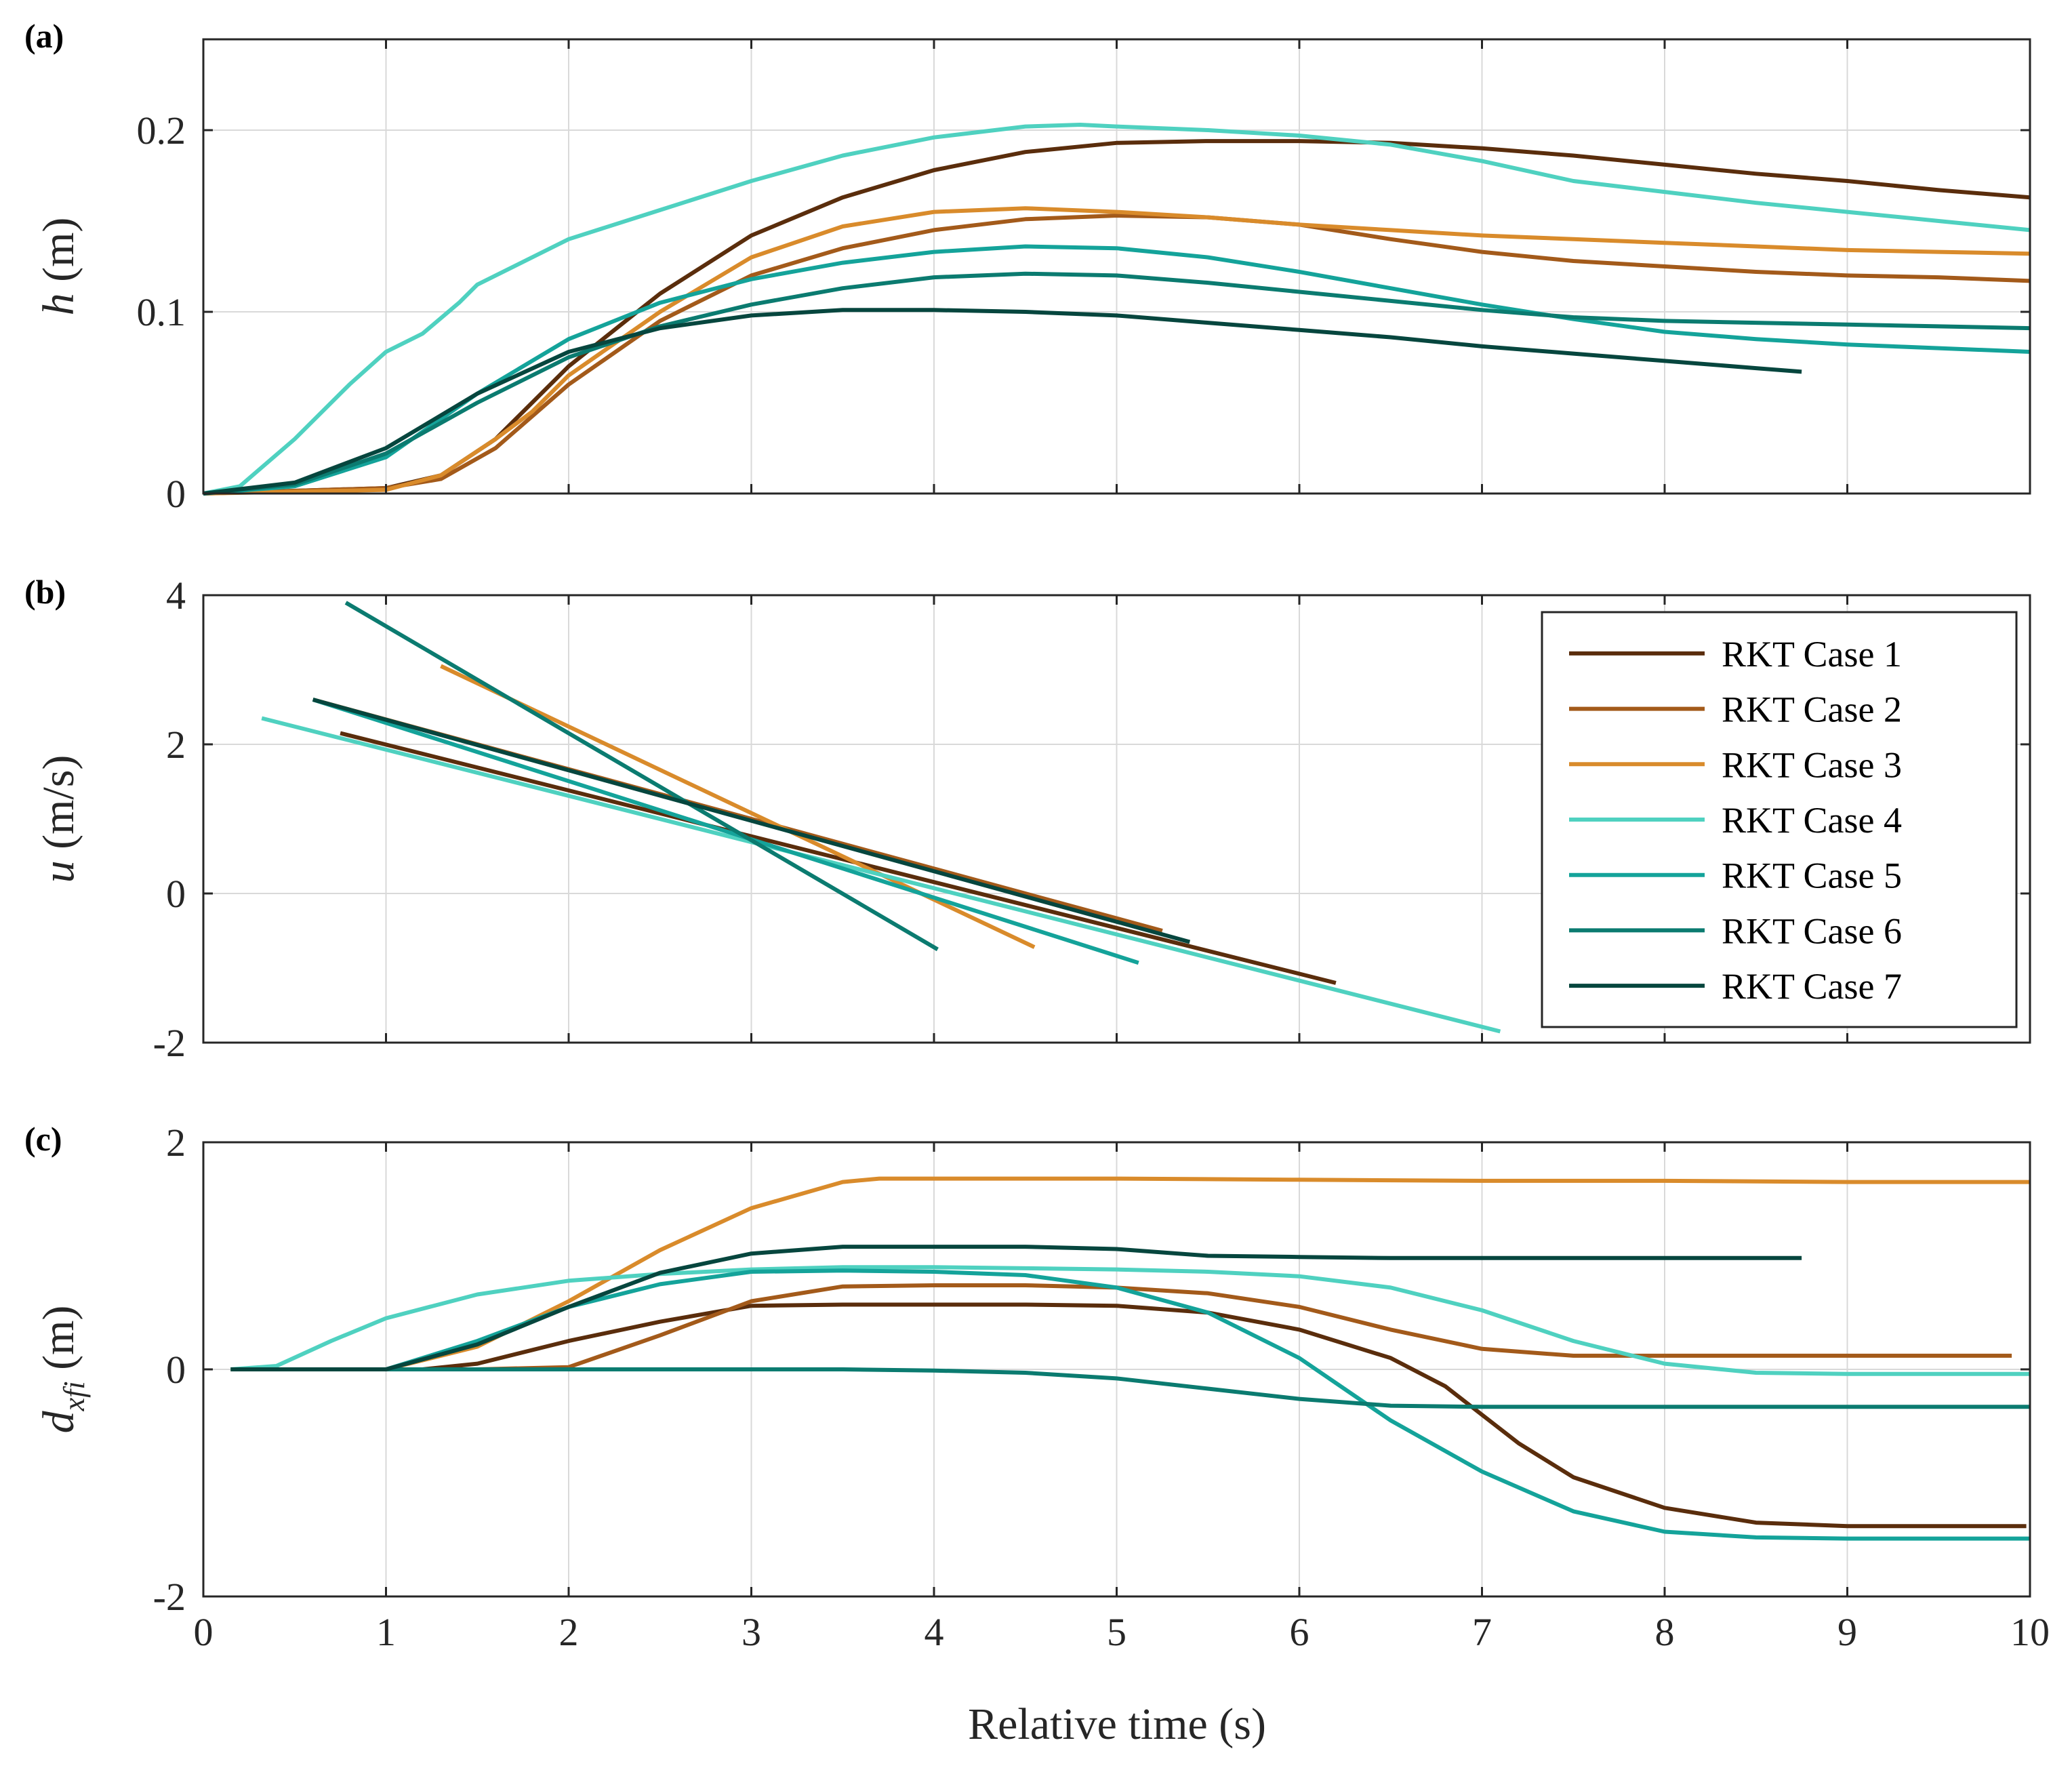 The height and width of the screenshot is (1770, 2072). What do you see at coordinates (1812, 931) in the screenshot?
I see `legend-entry-label: RKT Case 6` at bounding box center [1812, 931].